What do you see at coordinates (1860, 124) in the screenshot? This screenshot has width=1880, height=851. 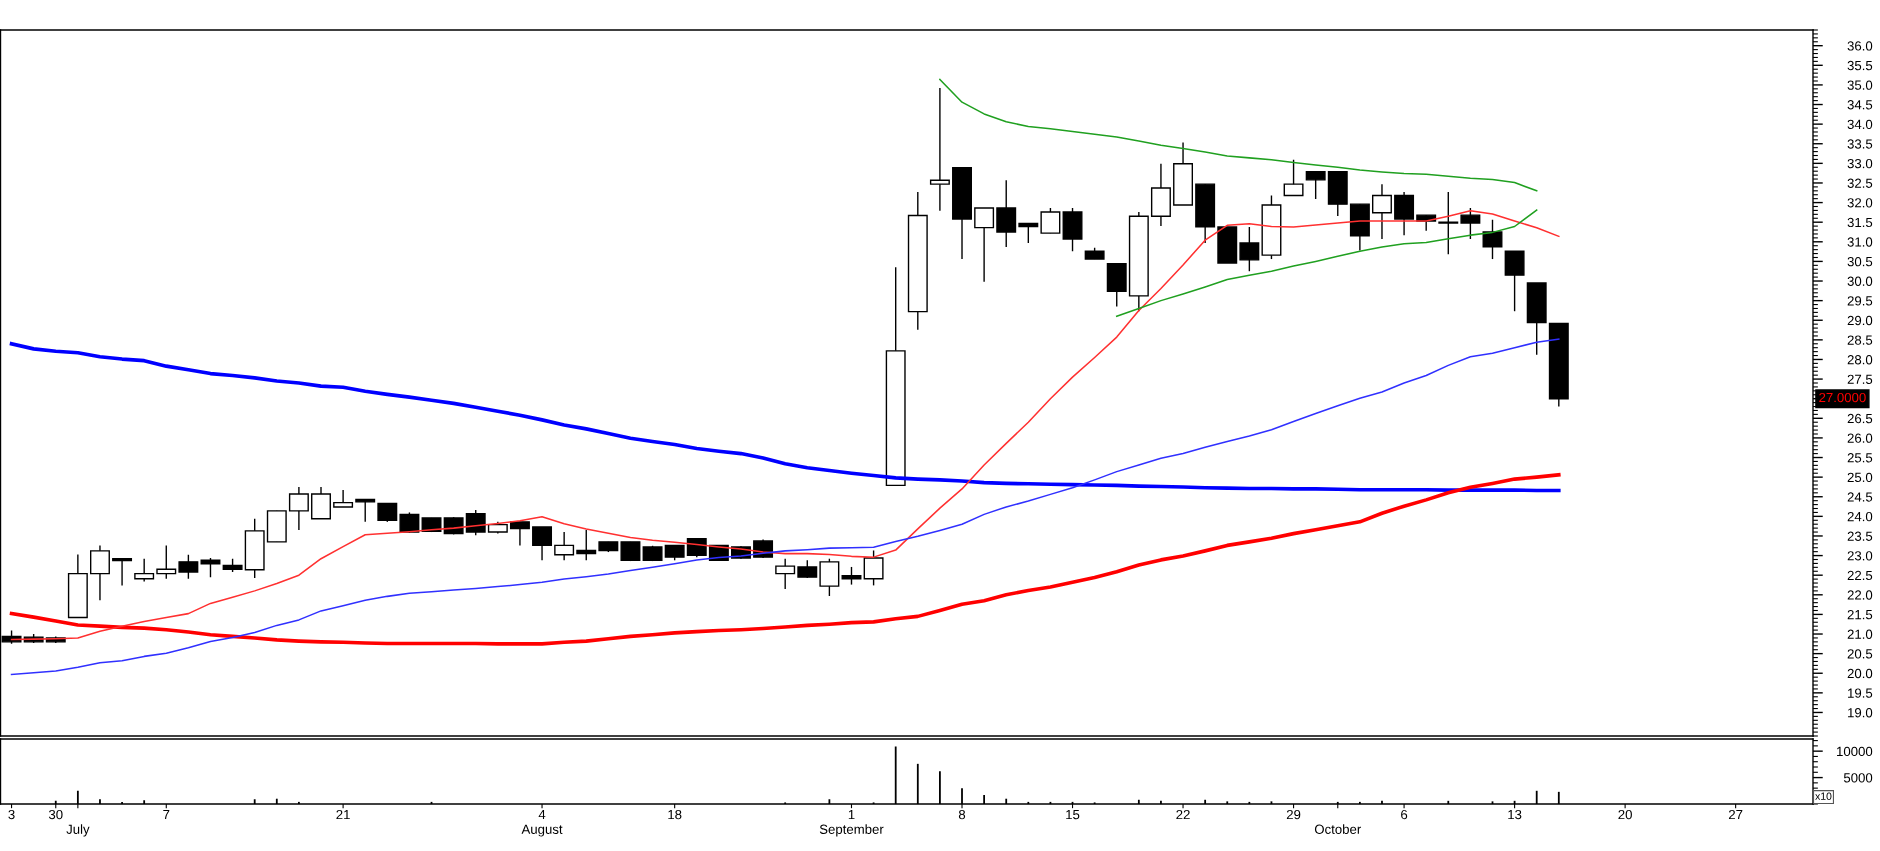 I see `y-tick-label: 34.0` at bounding box center [1860, 124].